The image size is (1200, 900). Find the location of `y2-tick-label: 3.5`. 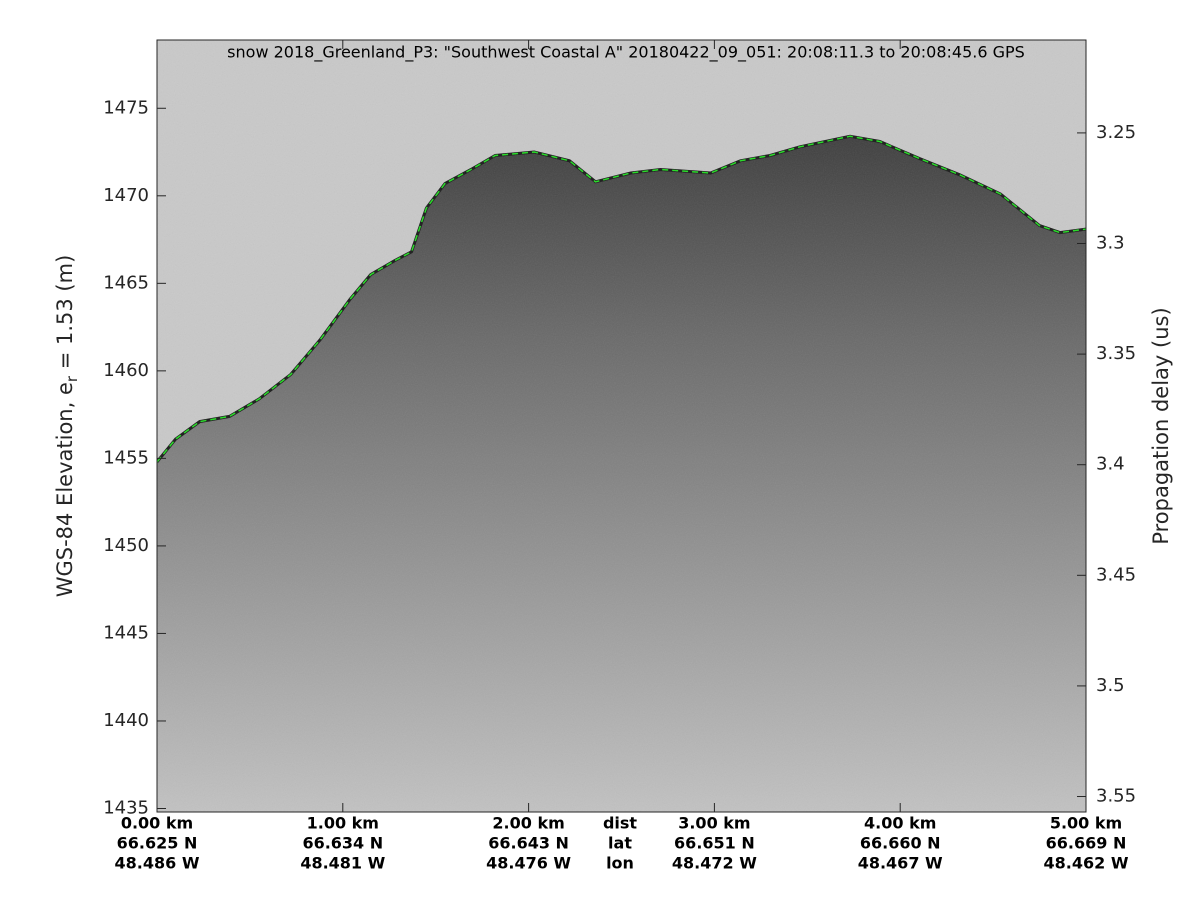

y2-tick-label: 3.5 is located at coordinates (1110, 685).